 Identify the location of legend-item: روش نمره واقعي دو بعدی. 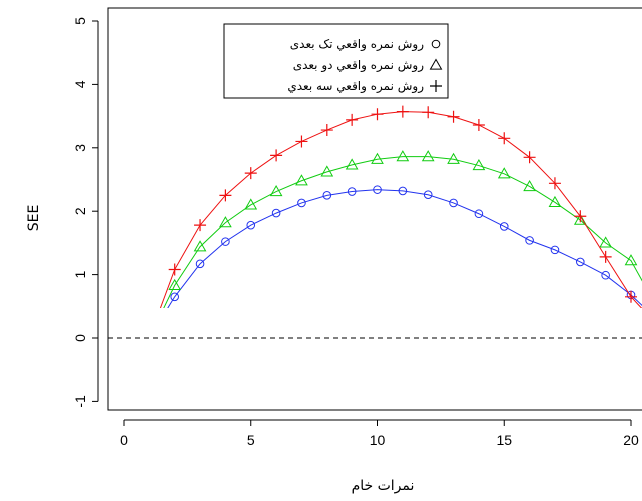
(368, 65).